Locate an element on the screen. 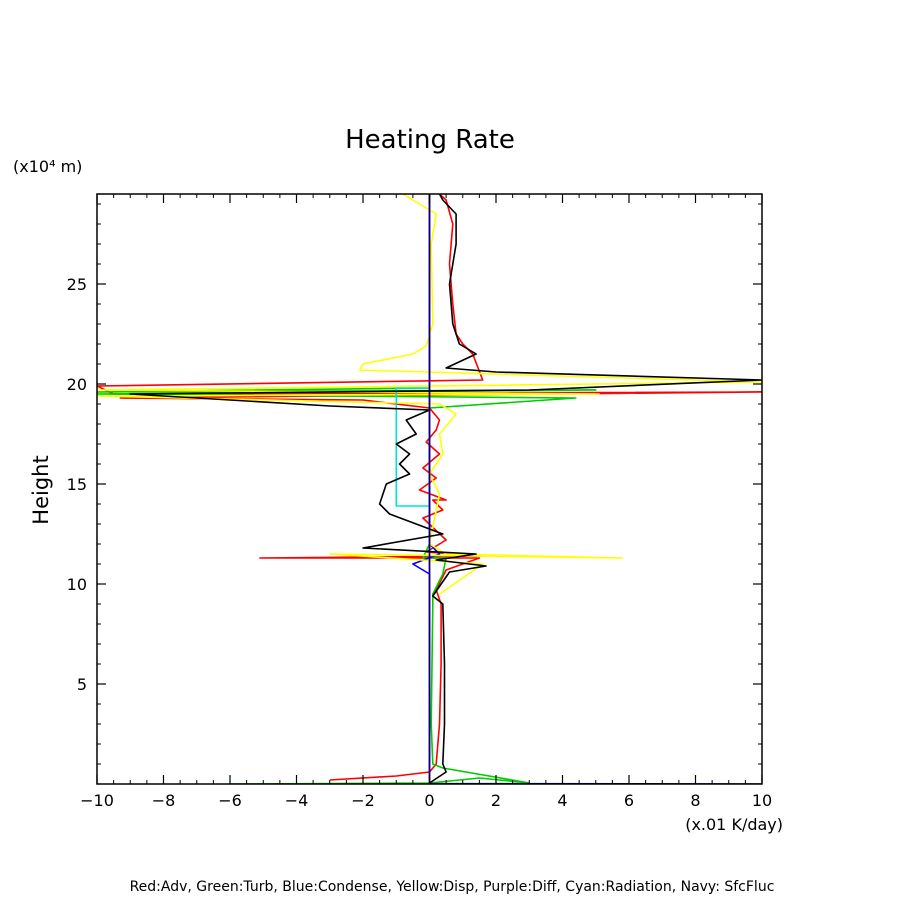  y-tick-label: 25 is located at coordinates (77, 284).